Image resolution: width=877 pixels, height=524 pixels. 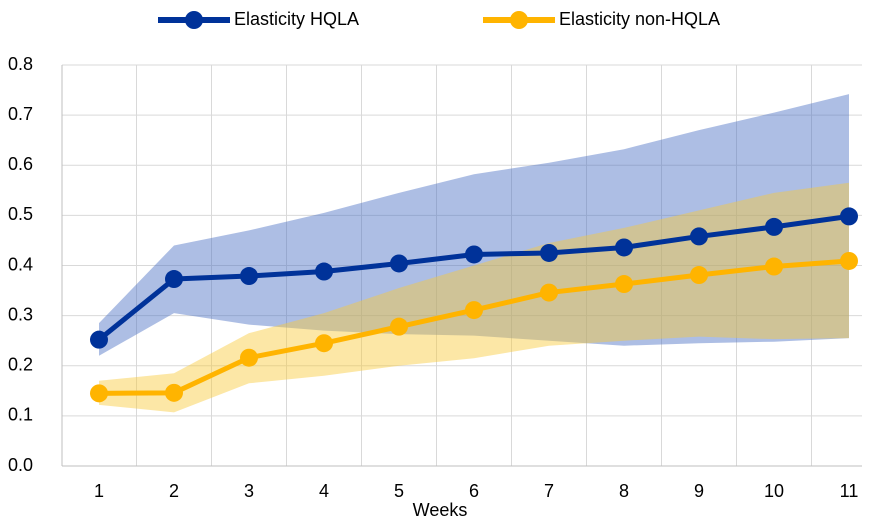 What do you see at coordinates (699, 491) in the screenshot?
I see `x-tick-label: 9` at bounding box center [699, 491].